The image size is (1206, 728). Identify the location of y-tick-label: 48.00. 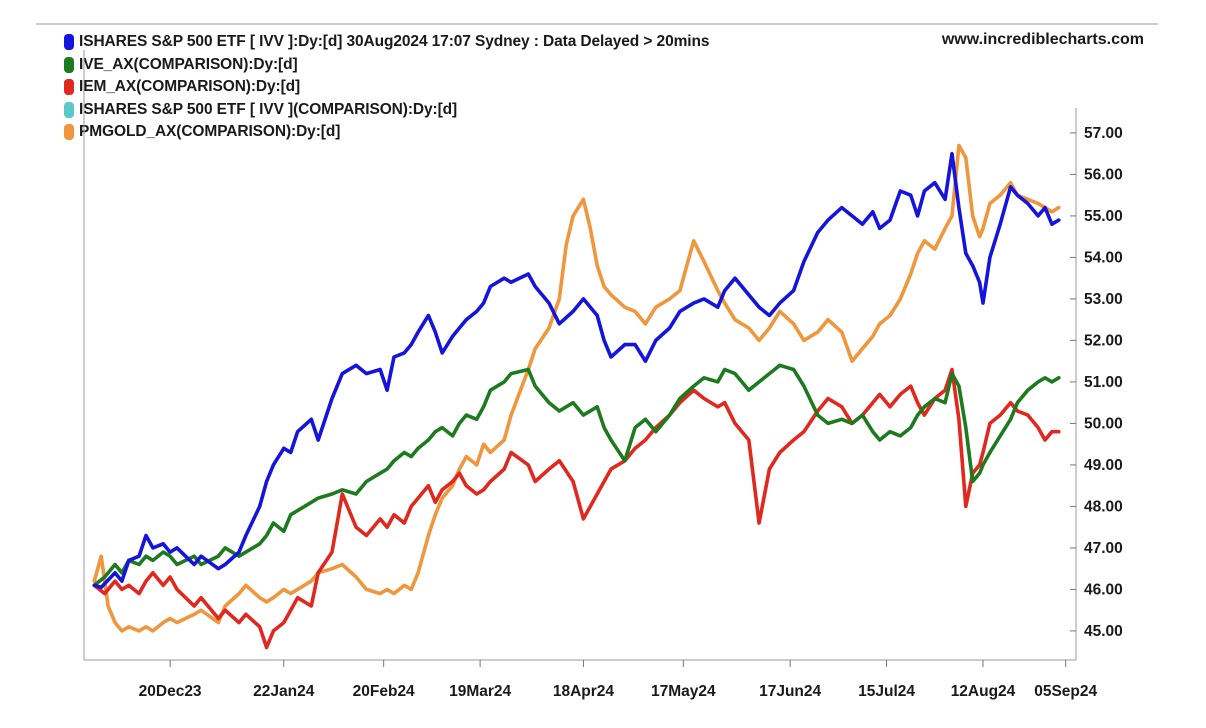
(1103, 506).